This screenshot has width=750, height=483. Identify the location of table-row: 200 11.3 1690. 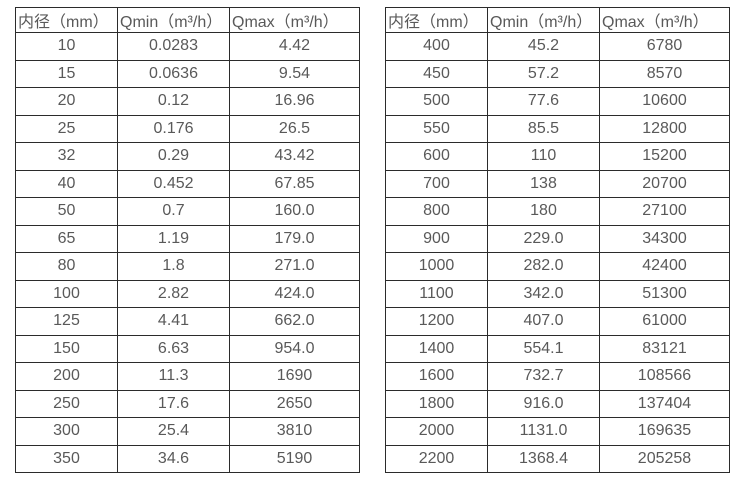
(187, 376).